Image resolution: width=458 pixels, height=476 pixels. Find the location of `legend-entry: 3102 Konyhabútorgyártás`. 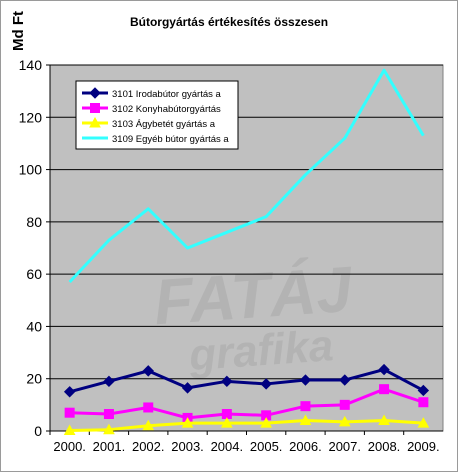

legend-entry: 3102 Konyhabútorgyártás is located at coordinates (151, 109).